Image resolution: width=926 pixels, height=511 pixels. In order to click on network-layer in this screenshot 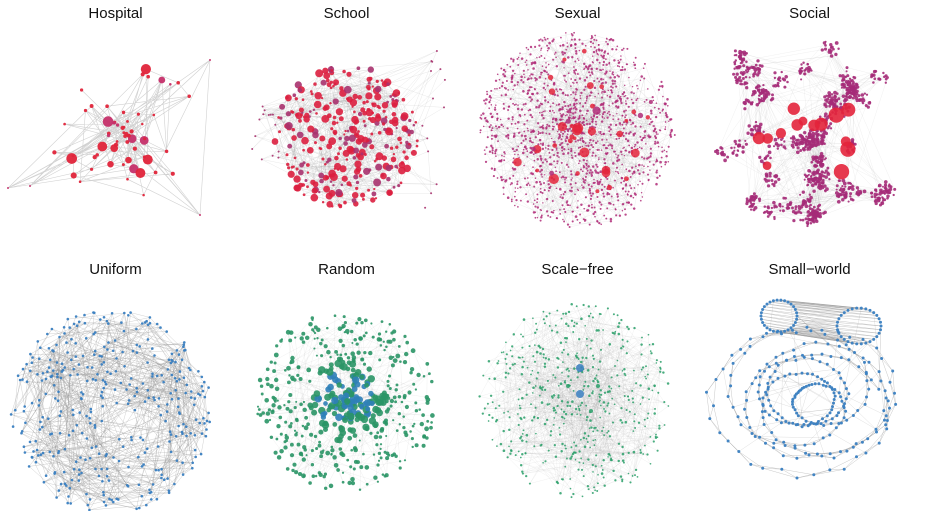, I will do `click(577, 130)`.